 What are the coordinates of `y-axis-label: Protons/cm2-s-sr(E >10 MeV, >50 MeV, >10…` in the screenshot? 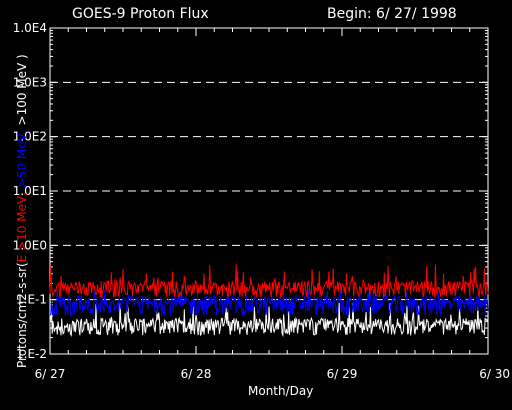 It's located at (22, 211).